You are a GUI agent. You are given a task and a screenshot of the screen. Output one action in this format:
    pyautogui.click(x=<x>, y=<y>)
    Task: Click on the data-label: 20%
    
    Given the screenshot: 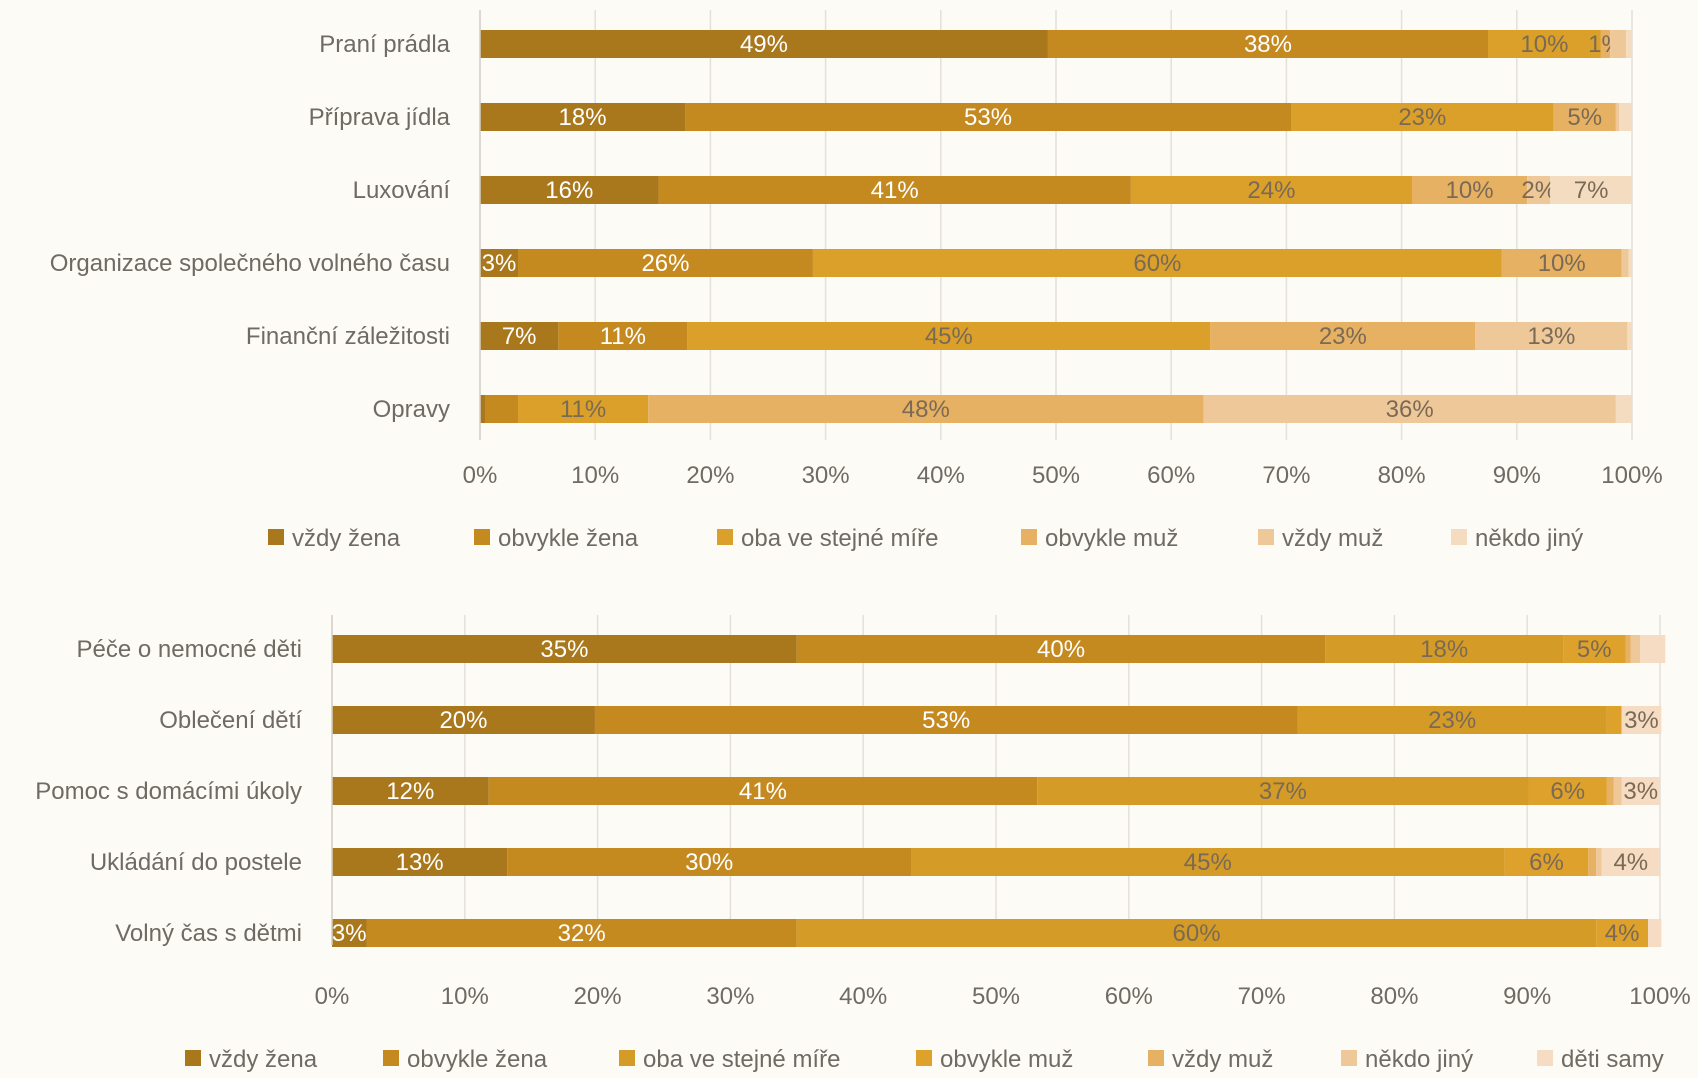 What is the action you would take?
    pyautogui.click(x=463, y=720)
    